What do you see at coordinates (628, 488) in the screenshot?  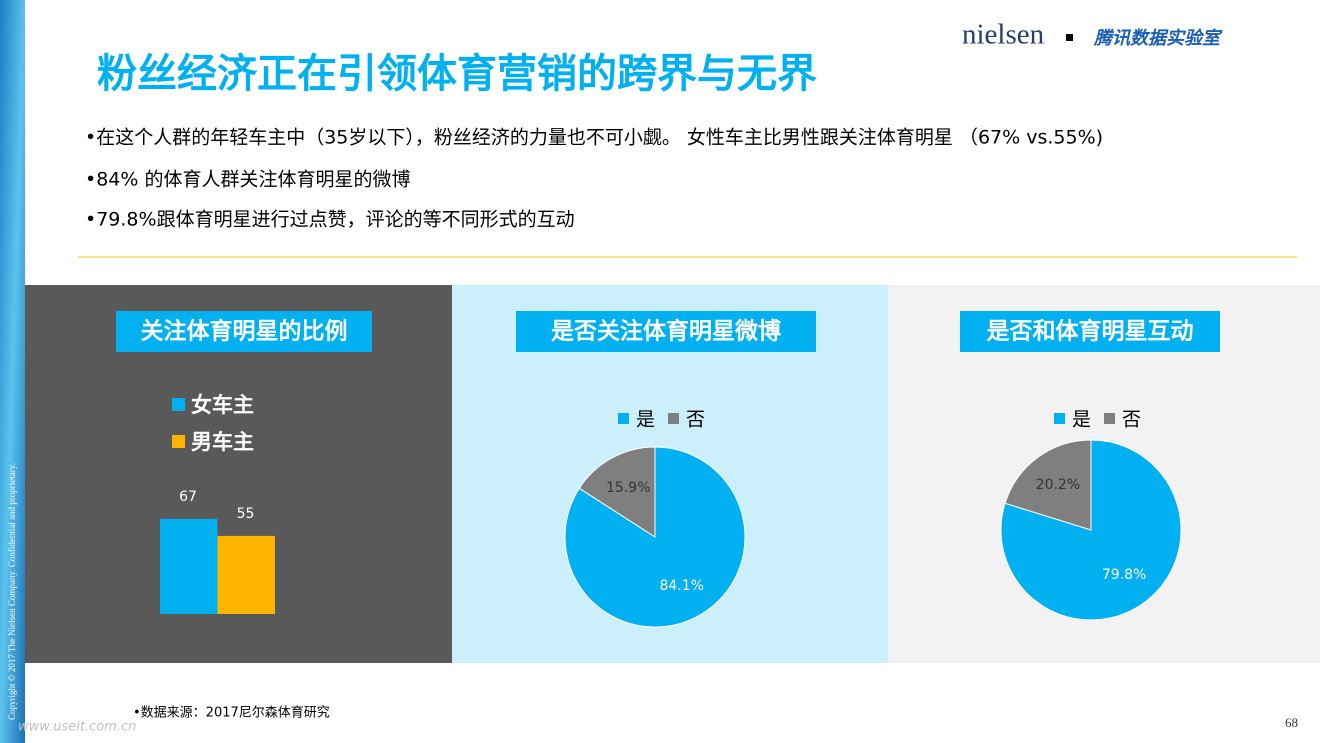 I see `data-label: 15.9%` at bounding box center [628, 488].